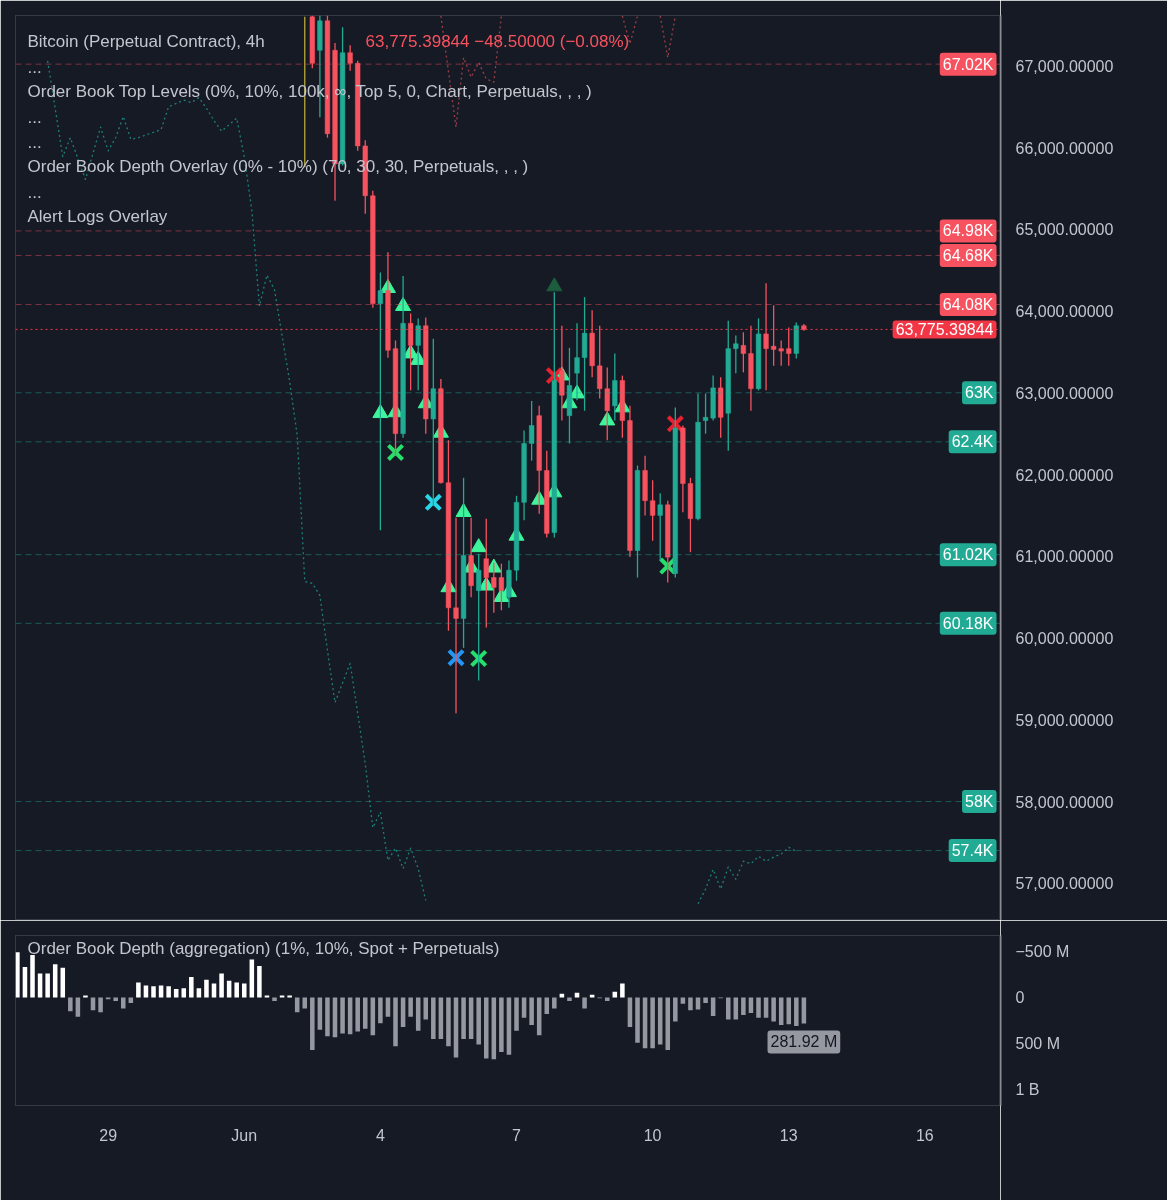  What do you see at coordinates (979, 393) in the screenshot?
I see `ref-line-label: 63K` at bounding box center [979, 393].